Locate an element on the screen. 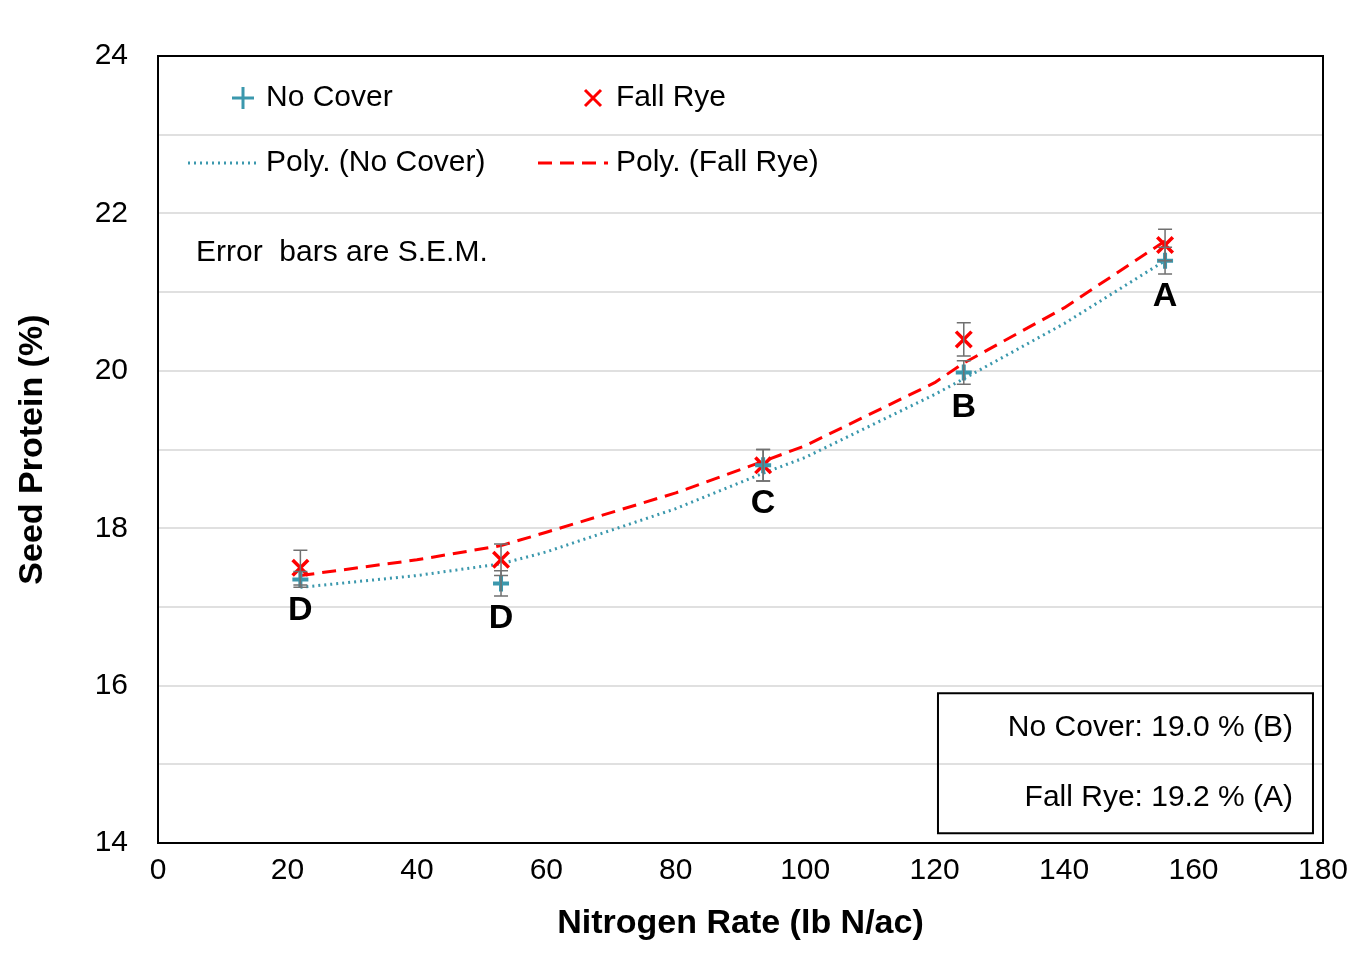 The height and width of the screenshot is (959, 1366). x-tick-label: 60 is located at coordinates (546, 869).